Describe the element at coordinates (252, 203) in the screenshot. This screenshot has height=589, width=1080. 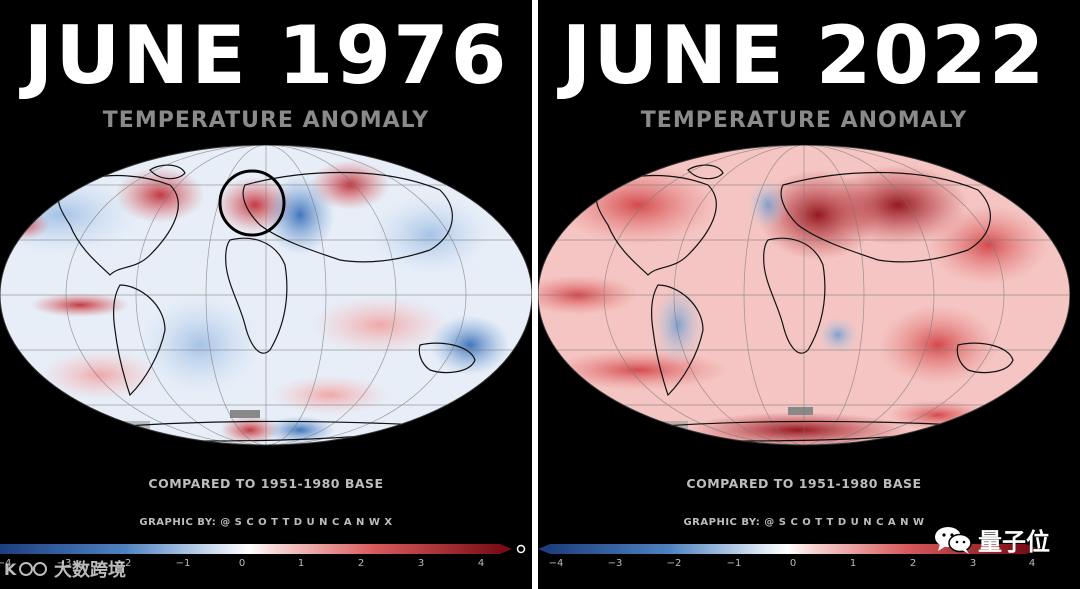
I see `highlight-circle` at that location.